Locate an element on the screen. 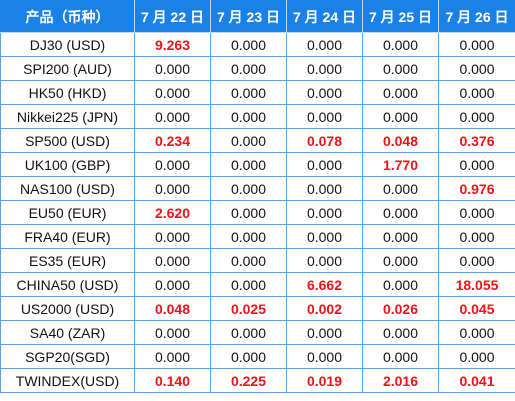 This screenshot has width=515, height=401. header-date-3: 7 月 24 日 is located at coordinates (324, 16).